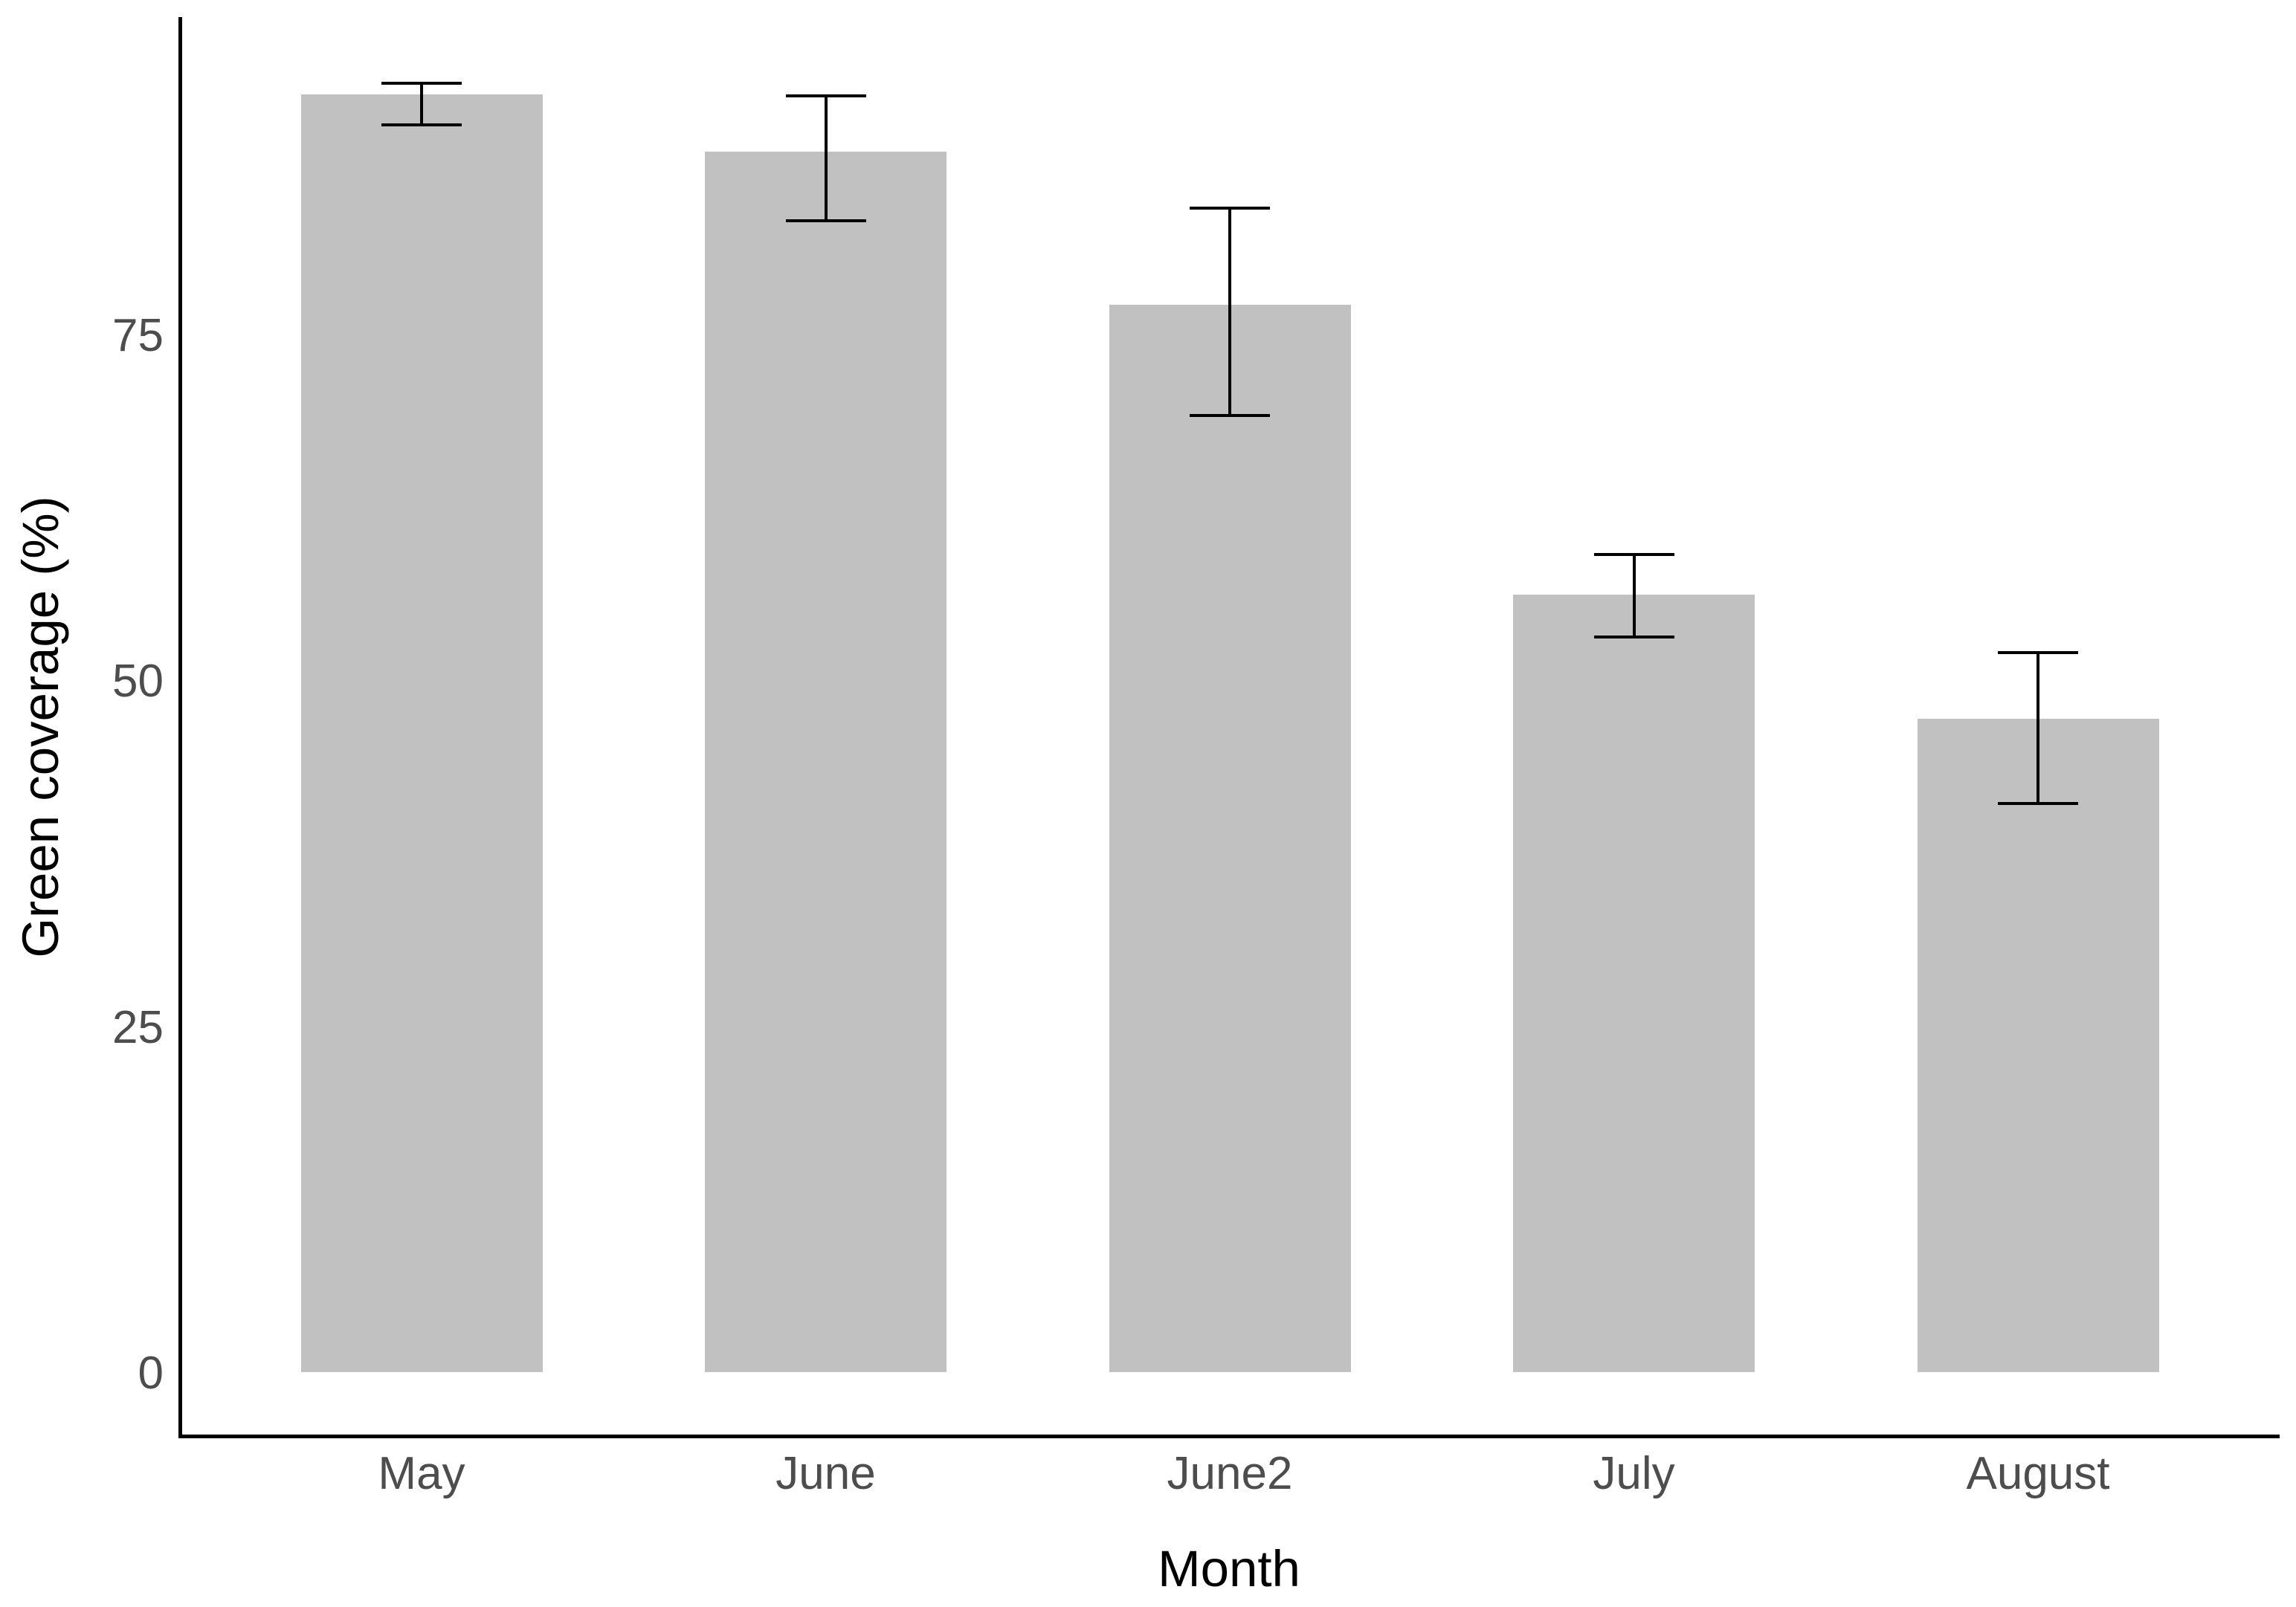 This screenshot has height=1607, width=2296. I want to click on x-axis-line, so click(1229, 1436).